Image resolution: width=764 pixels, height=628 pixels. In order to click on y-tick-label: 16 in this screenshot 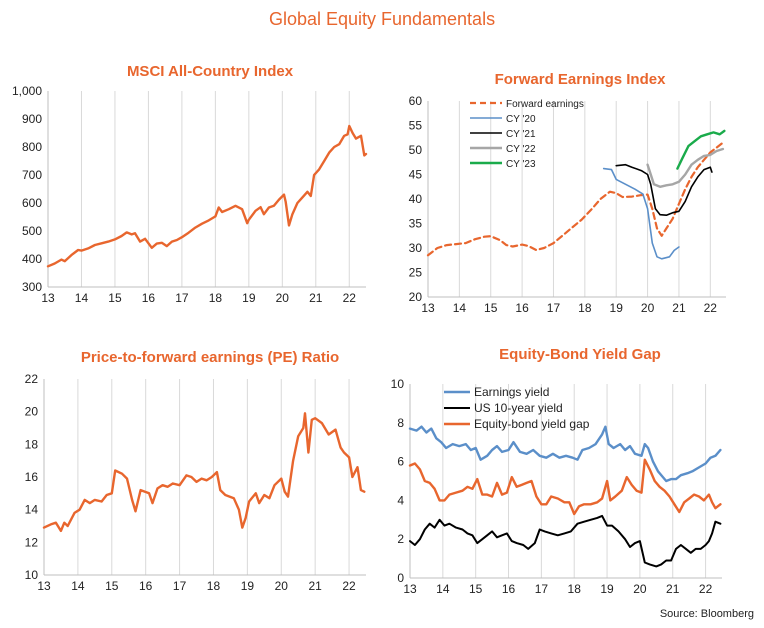, I will do `click(32, 477)`.